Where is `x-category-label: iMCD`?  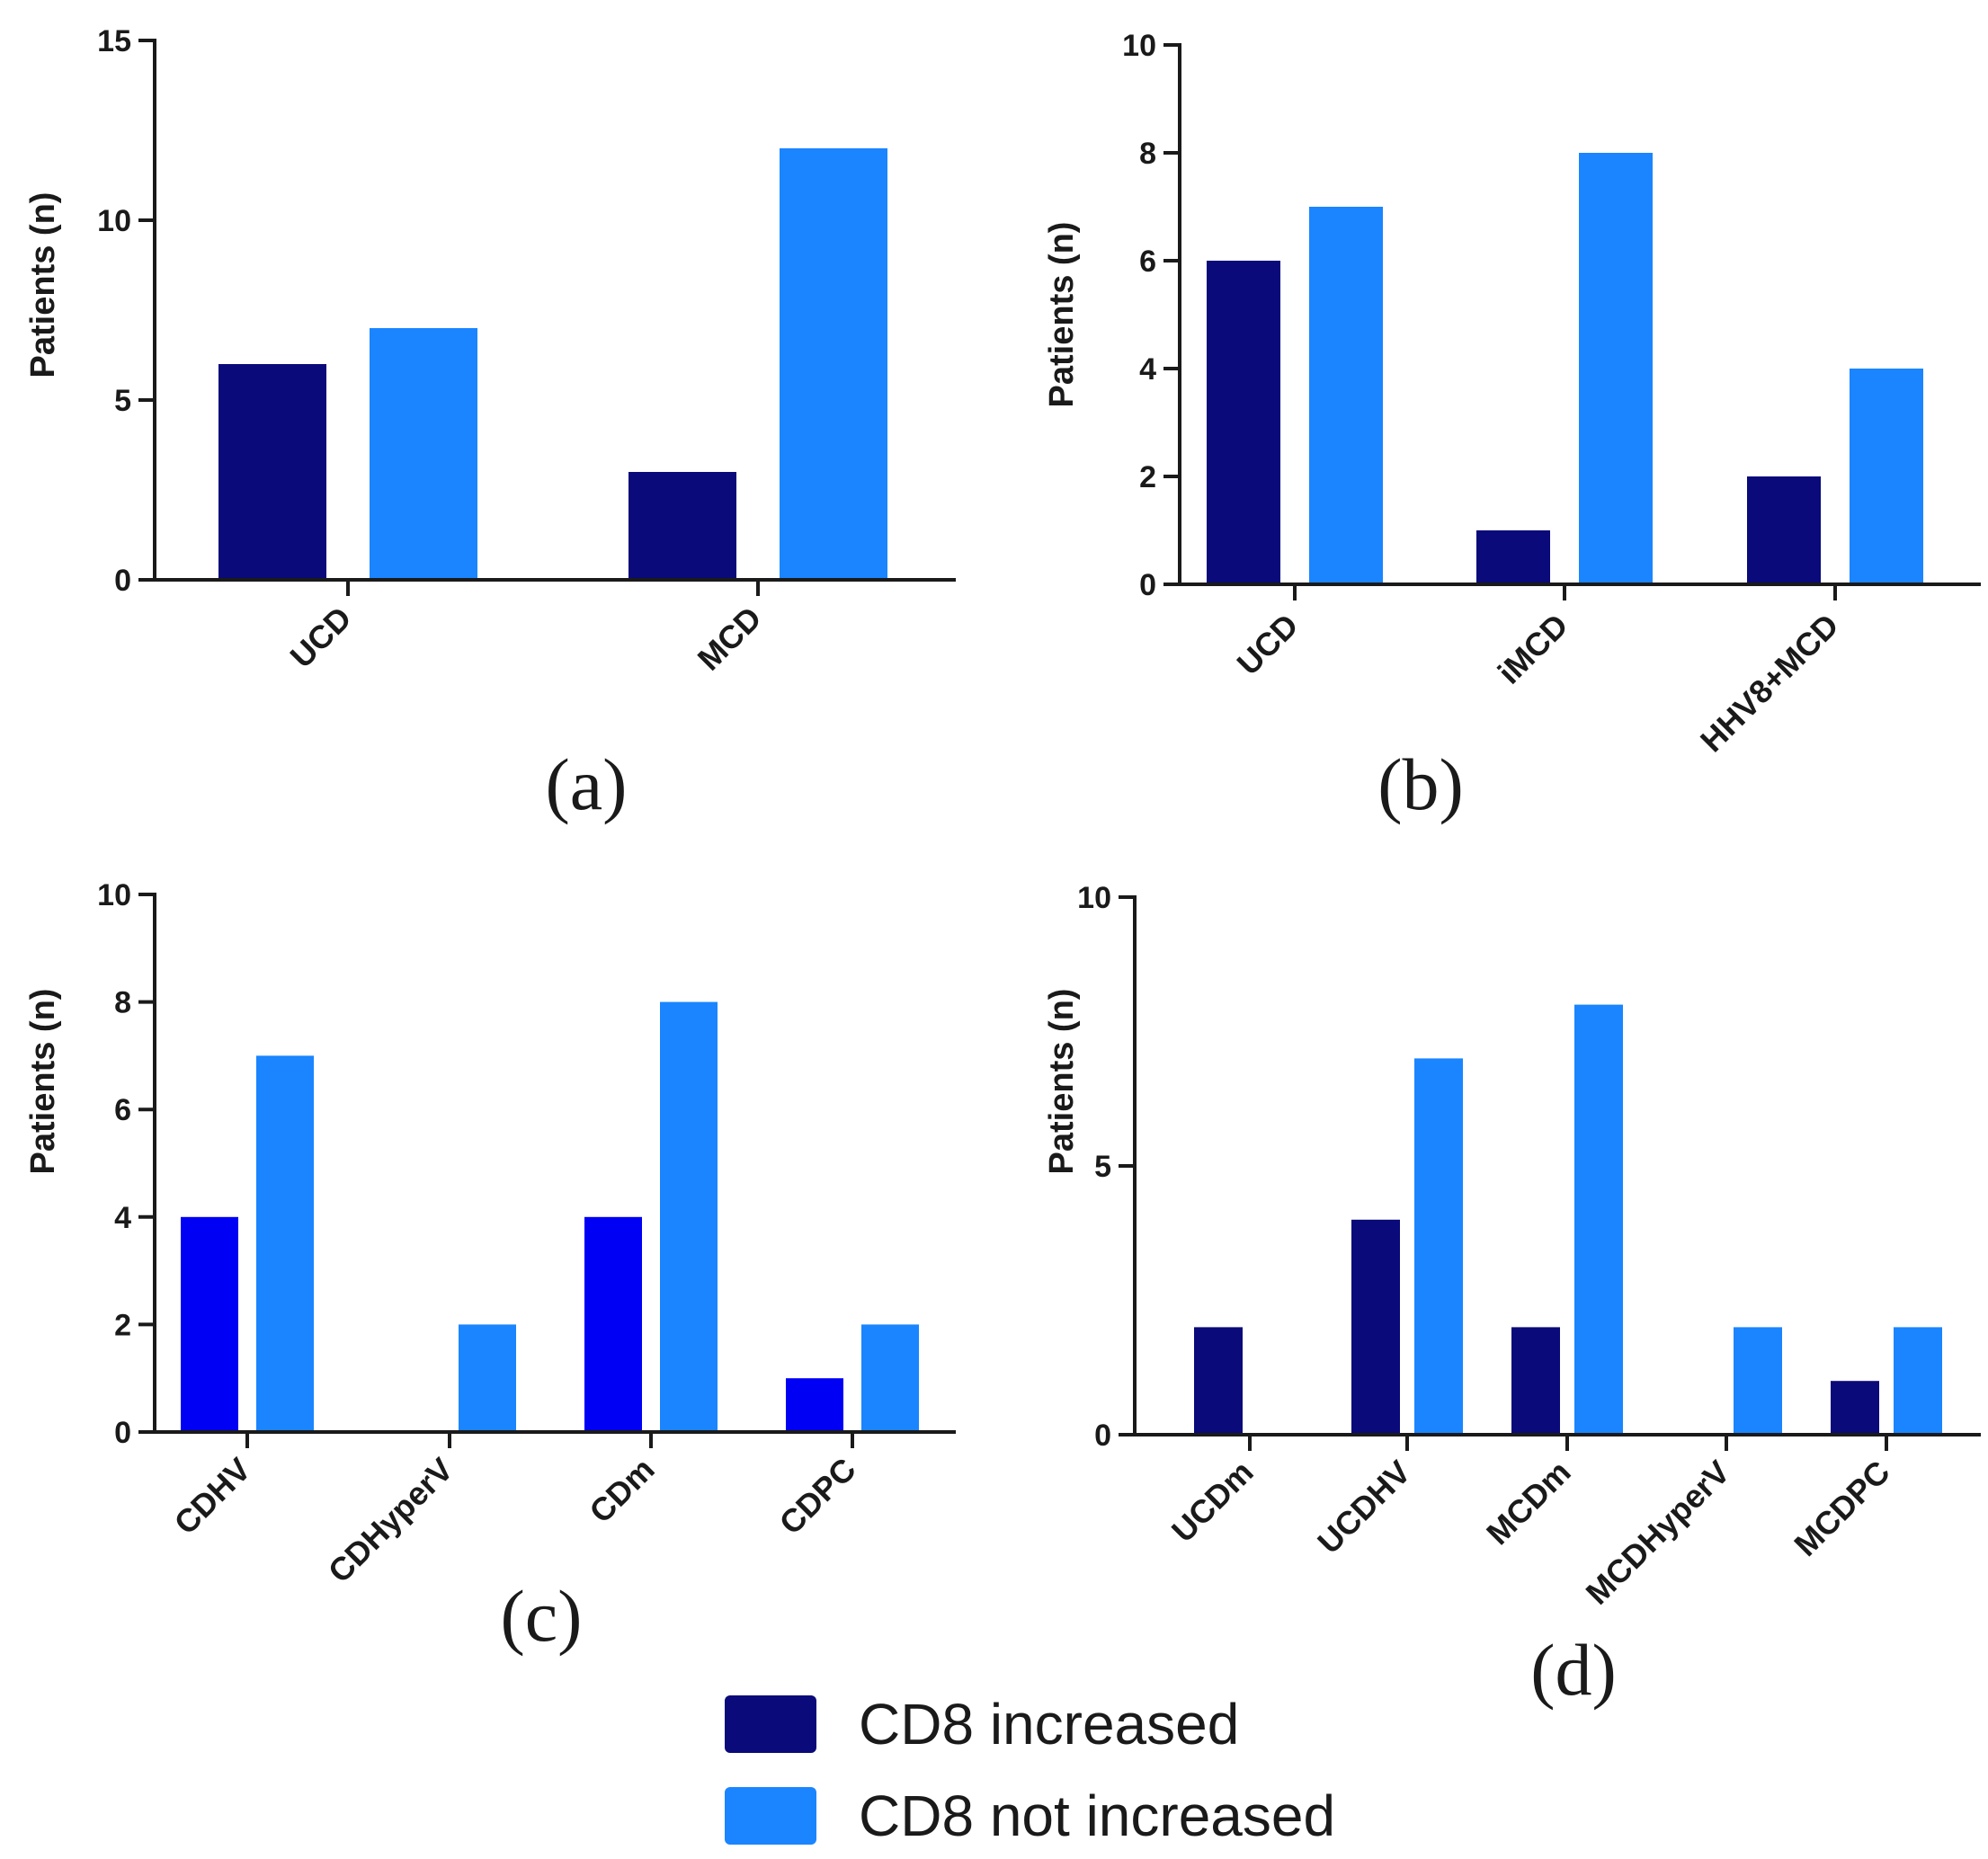
x-category-label: iMCD is located at coordinates (1533, 649).